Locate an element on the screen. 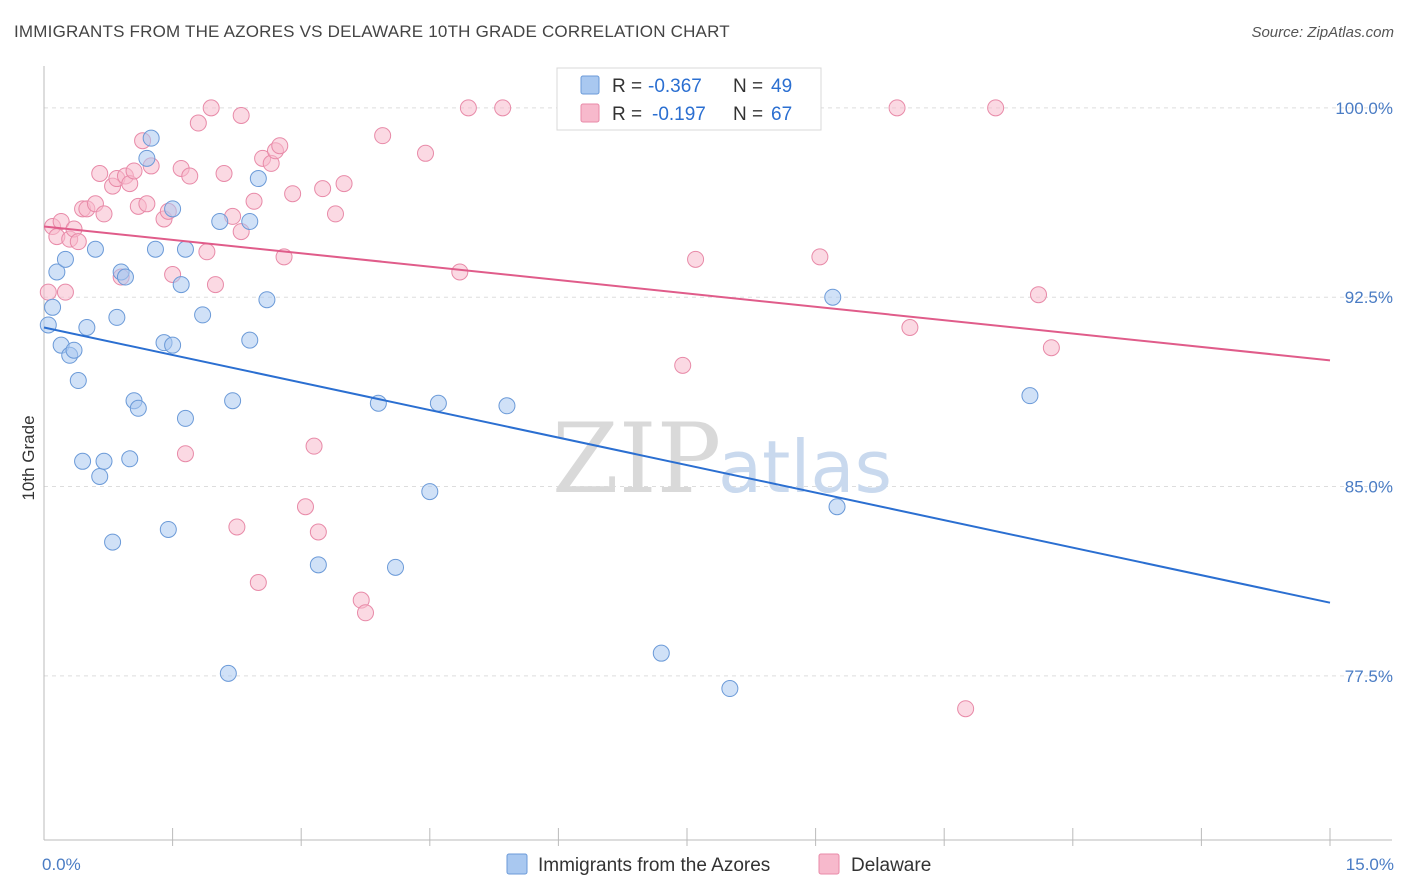 The image size is (1406, 892). x-tick-labels: 0.0% 15.0% is located at coordinates (718, 864).